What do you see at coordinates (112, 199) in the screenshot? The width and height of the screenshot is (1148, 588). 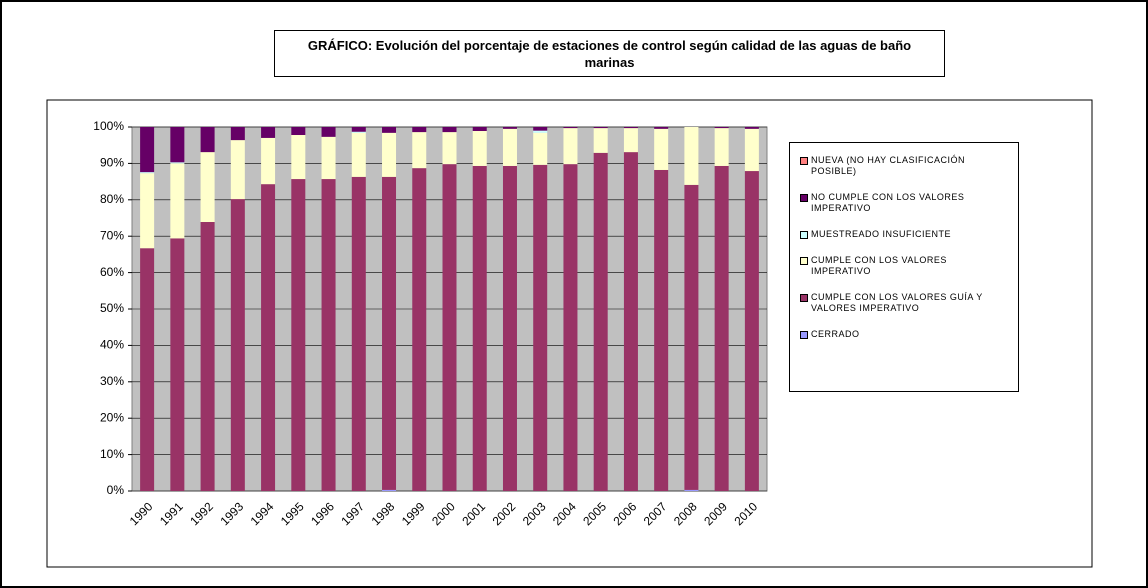 I see `y-tick-label: 80%` at bounding box center [112, 199].